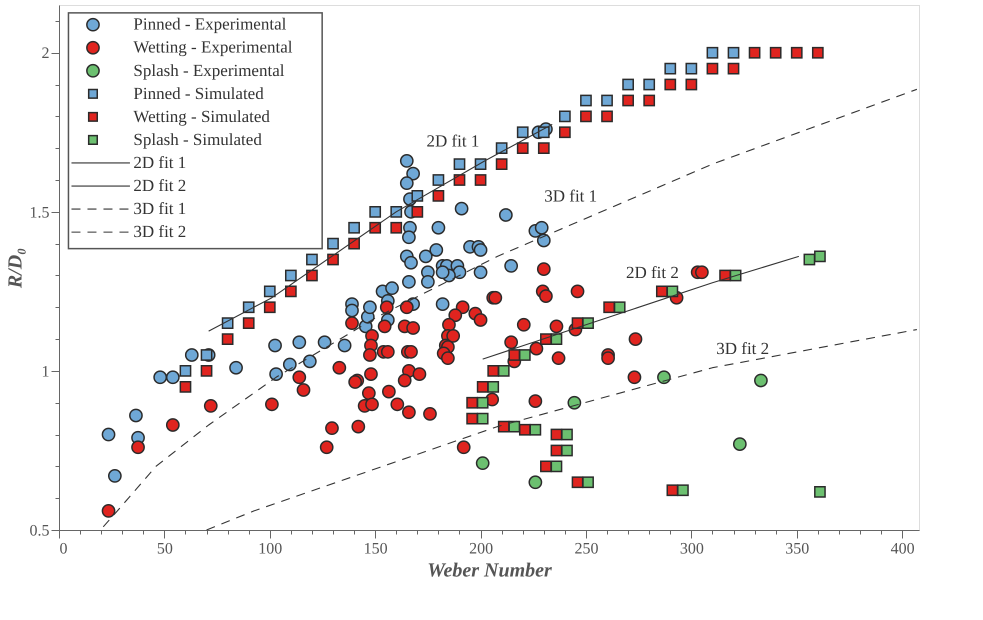 The height and width of the screenshot is (620, 983). Describe the element at coordinates (692, 549) in the screenshot. I see `x-tick-label: 300` at that location.